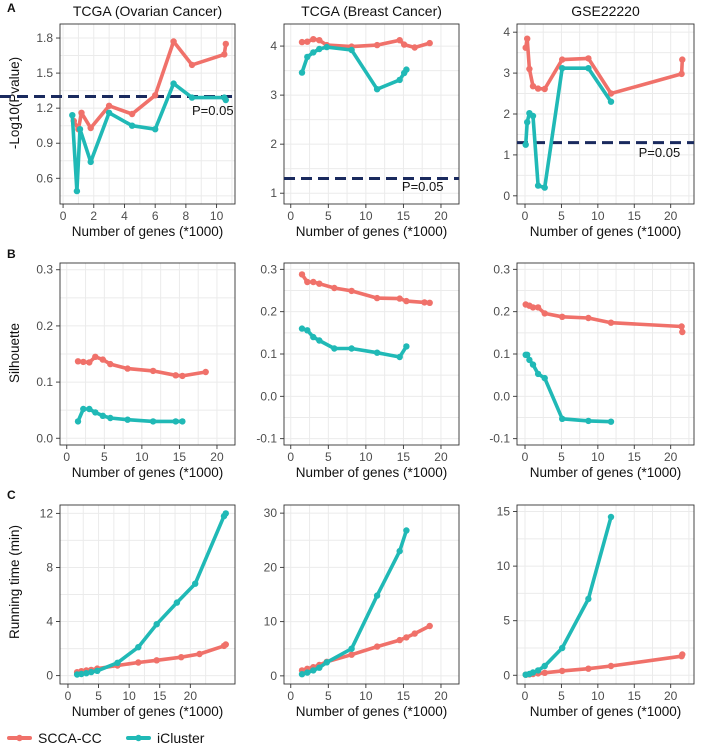  I want to click on x-tick-label: 6, so click(155, 216).